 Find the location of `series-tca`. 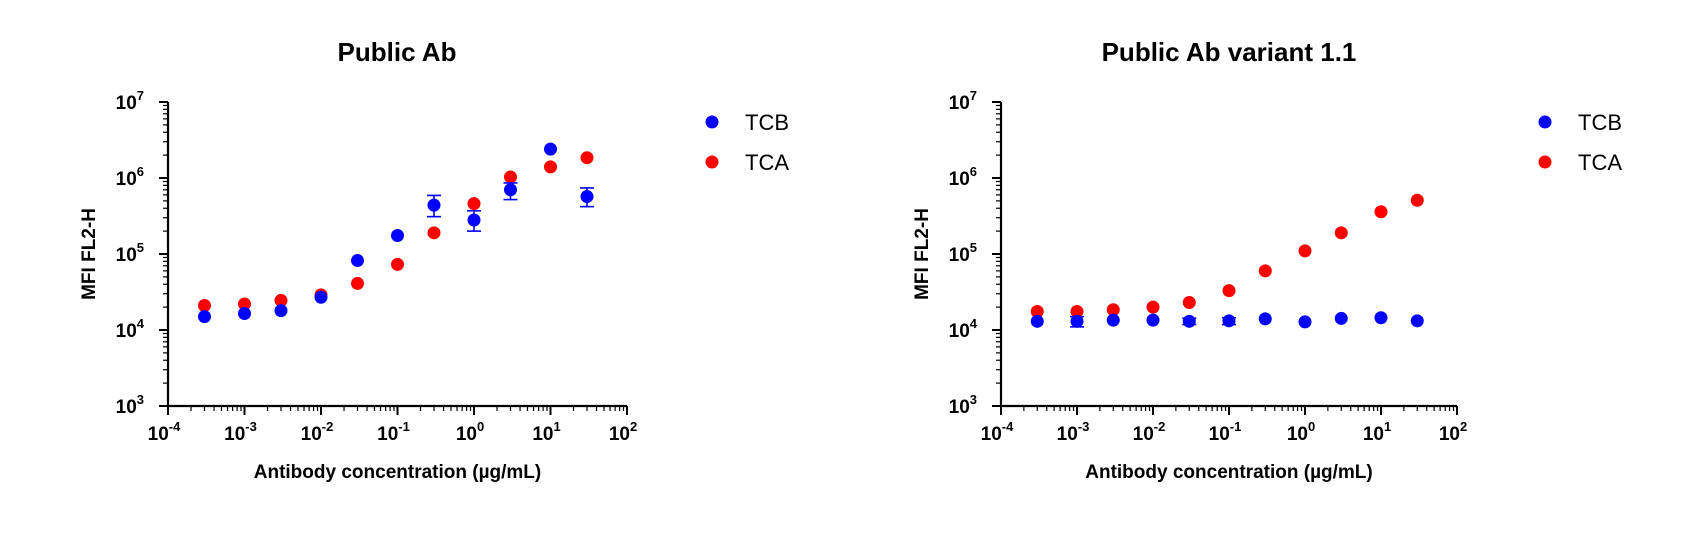

series-tca is located at coordinates (1227, 256).